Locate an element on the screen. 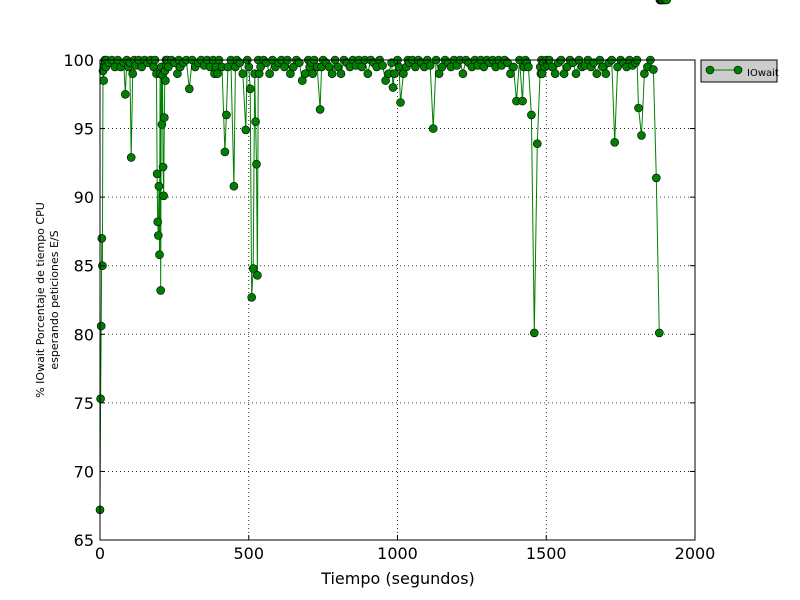 This screenshot has height=600, width=800. y-tick-label: 70 is located at coordinates (84, 471).